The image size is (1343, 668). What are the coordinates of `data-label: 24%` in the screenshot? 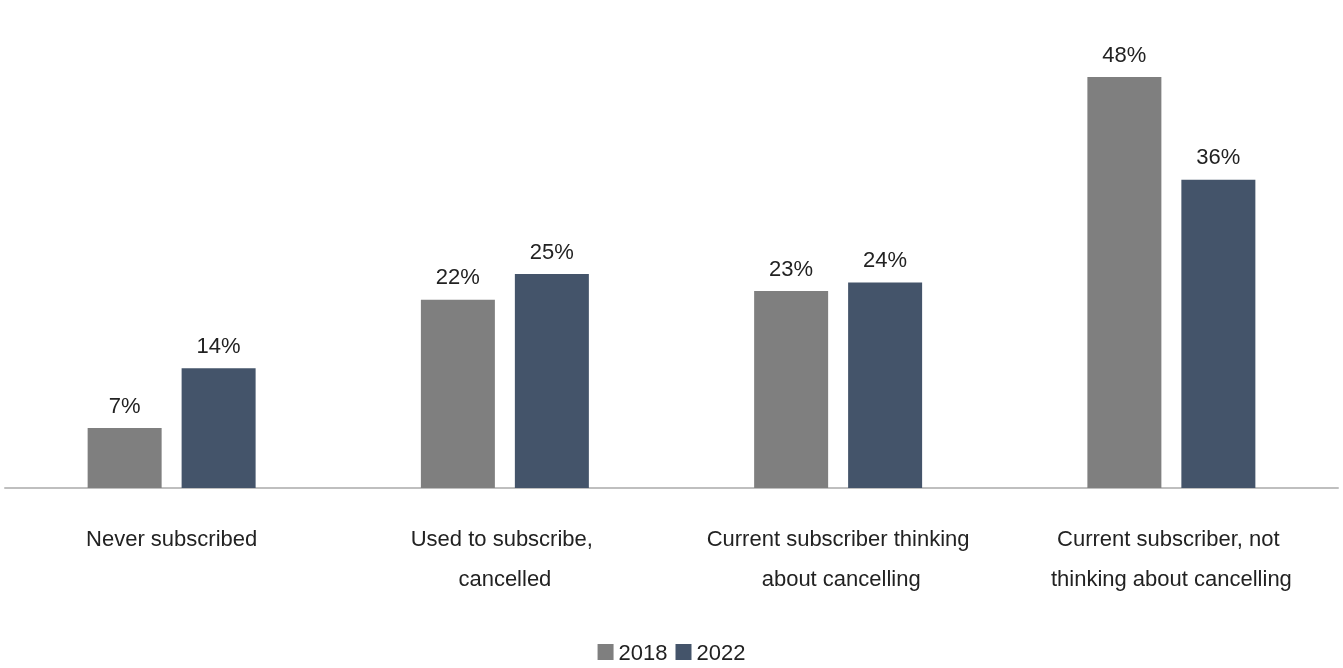 It's located at (885, 260).